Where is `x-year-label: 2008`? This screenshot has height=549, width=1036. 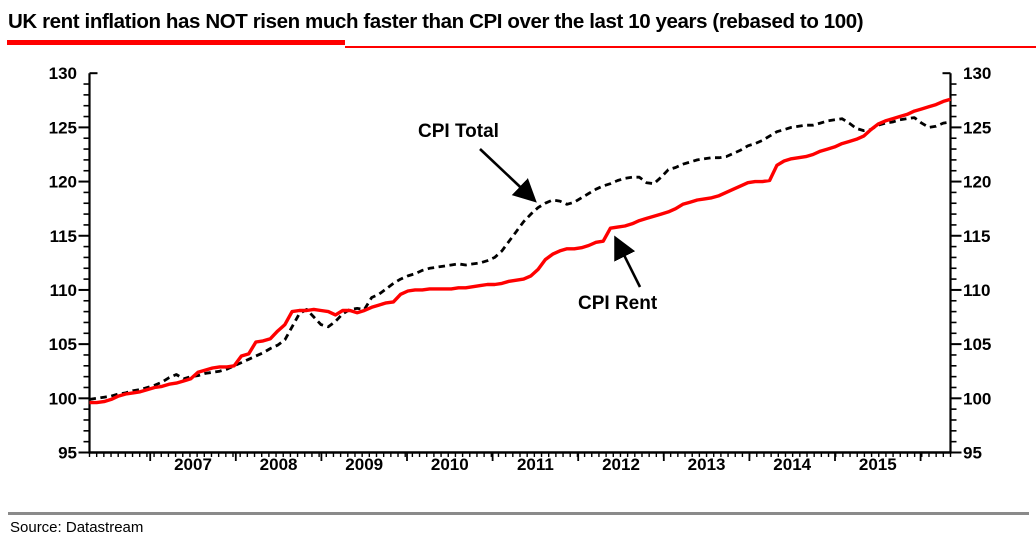
x-year-label: 2008 is located at coordinates (279, 464).